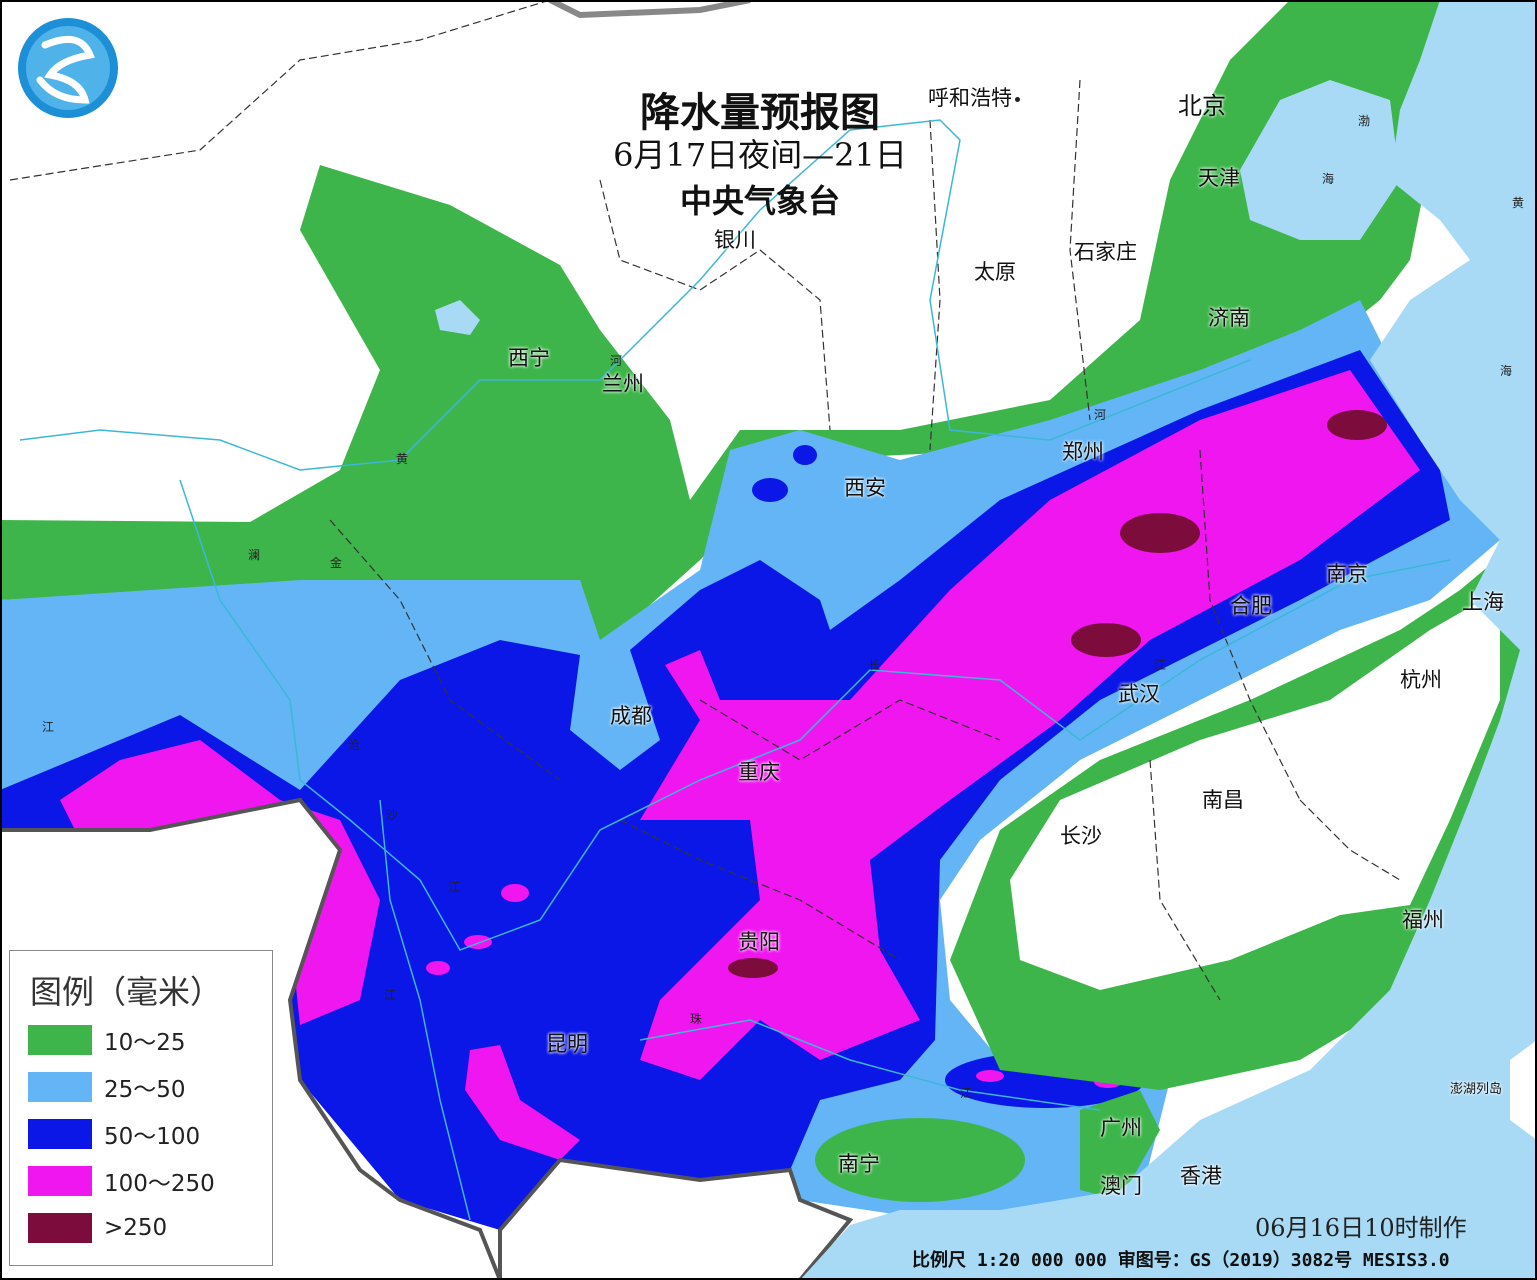 Image resolution: width=1537 pixels, height=1280 pixels. What do you see at coordinates (1121, 1128) in the screenshot?
I see `city-guangzhou: 广州` at bounding box center [1121, 1128].